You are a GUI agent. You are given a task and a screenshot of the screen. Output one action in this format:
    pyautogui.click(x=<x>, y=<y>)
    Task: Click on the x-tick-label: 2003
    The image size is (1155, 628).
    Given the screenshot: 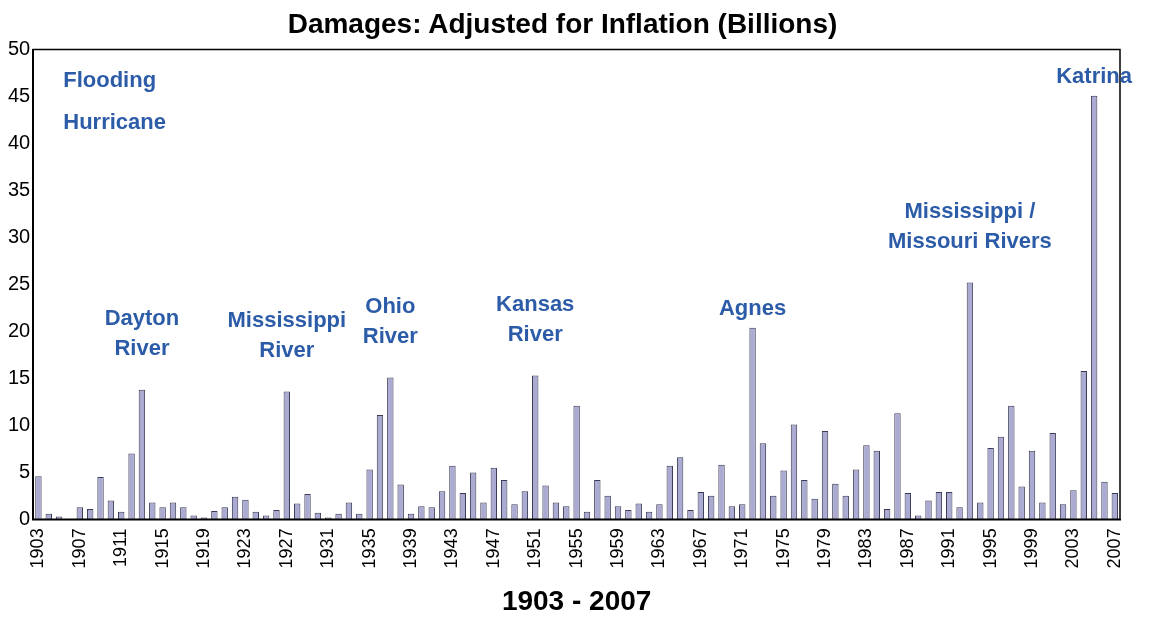 What is the action you would take?
    pyautogui.click(x=1072, y=548)
    